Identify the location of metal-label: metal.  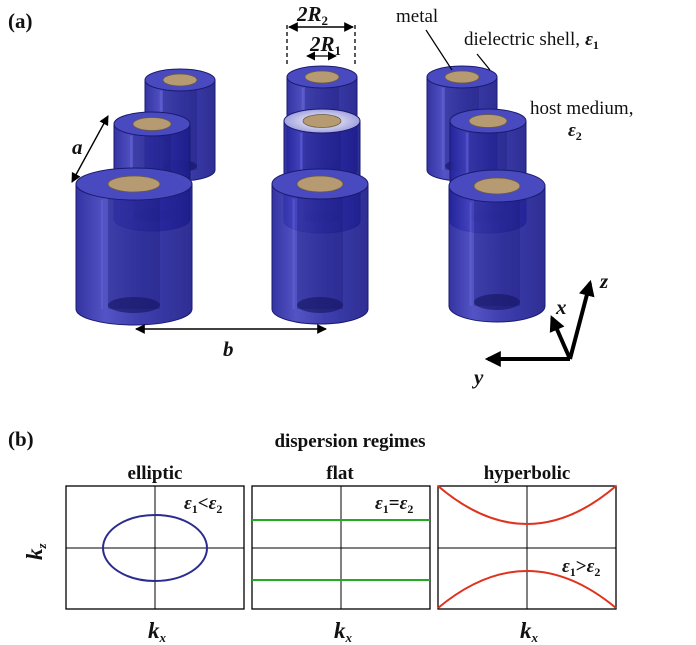
(417, 16).